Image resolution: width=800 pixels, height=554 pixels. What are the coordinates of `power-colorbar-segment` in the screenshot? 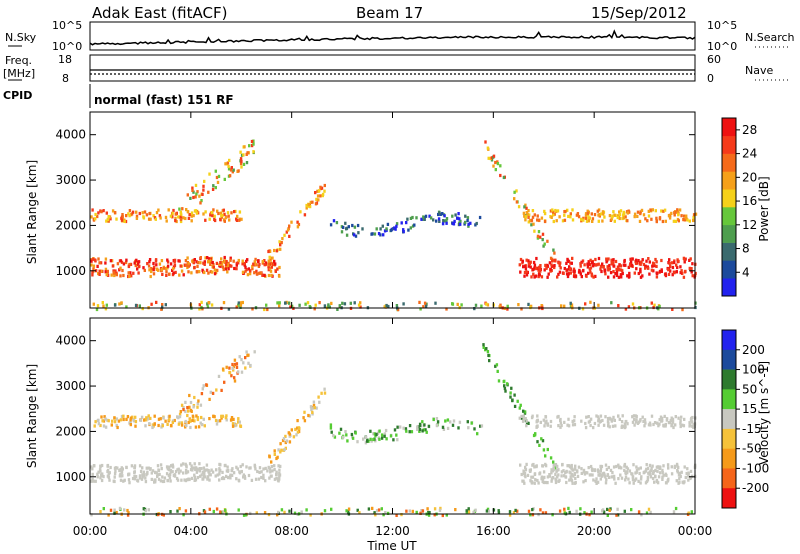 It's located at (729, 287).